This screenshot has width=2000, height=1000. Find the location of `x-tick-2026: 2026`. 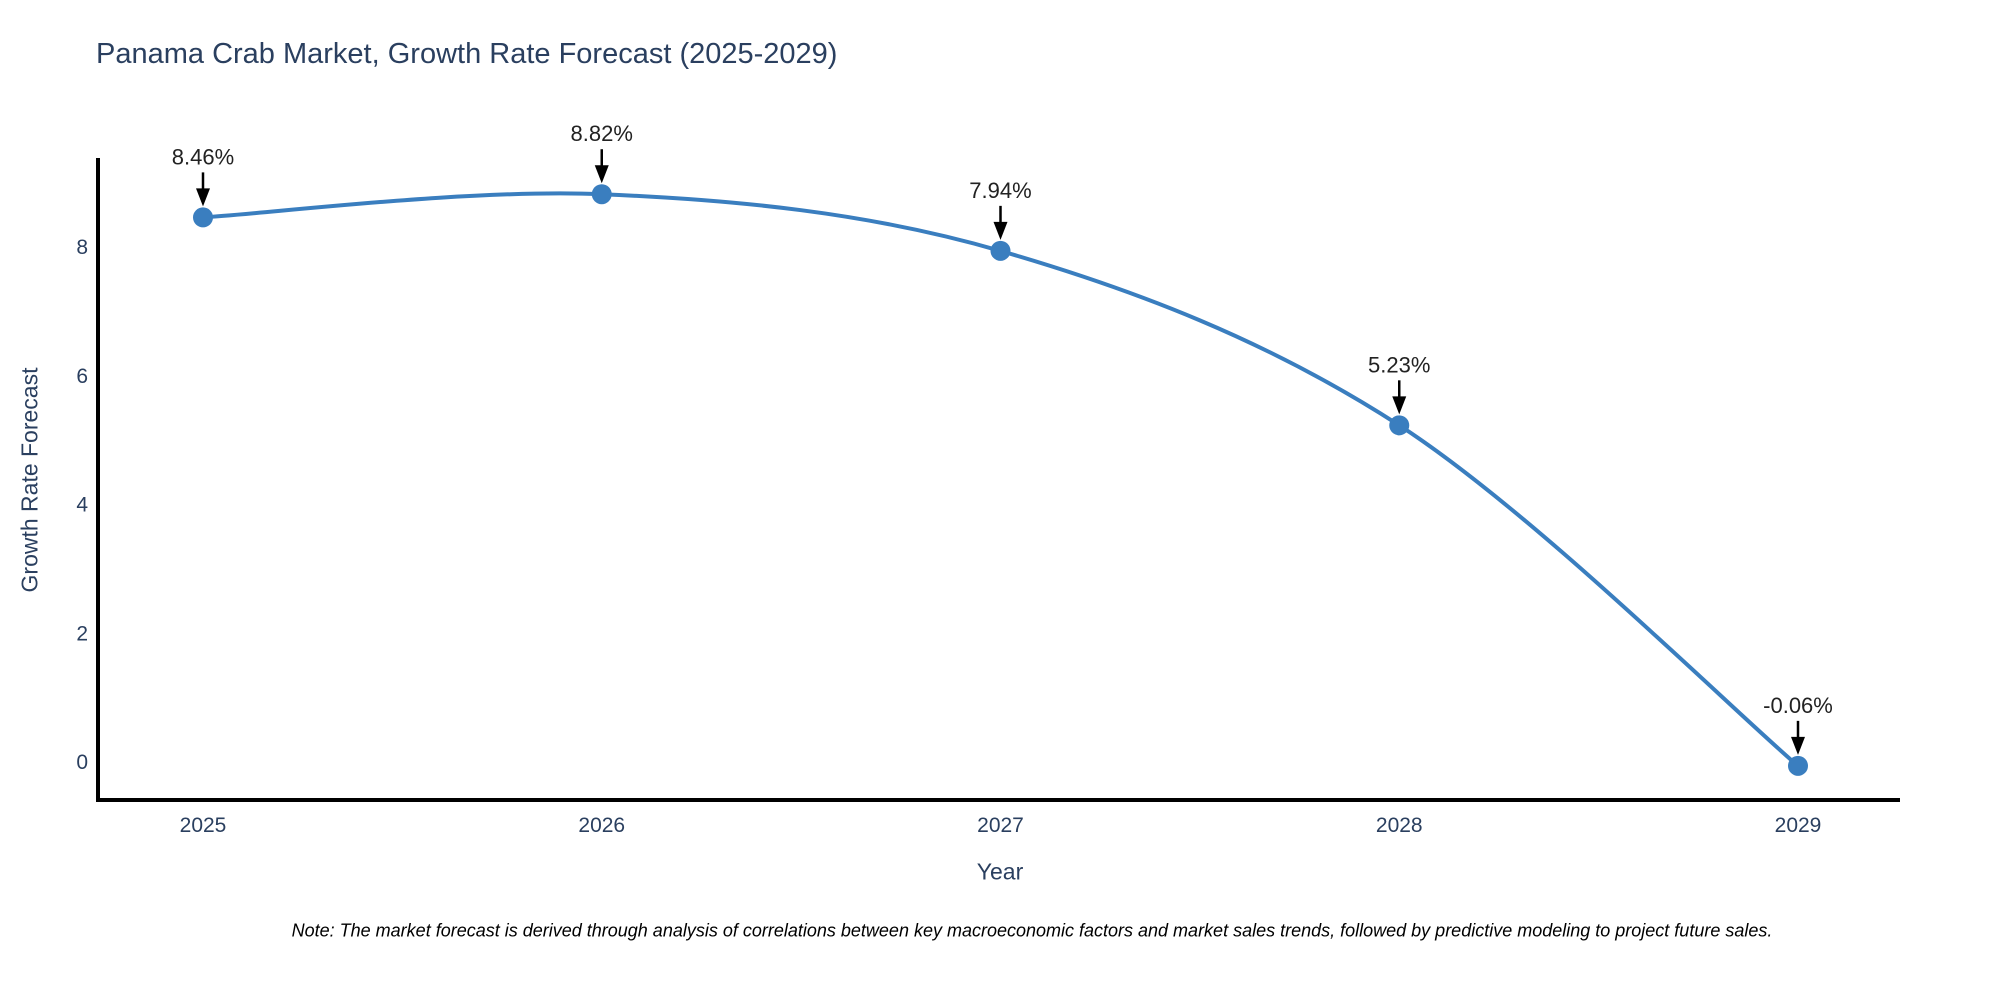

x-tick-2026: 2026 is located at coordinates (601, 825).